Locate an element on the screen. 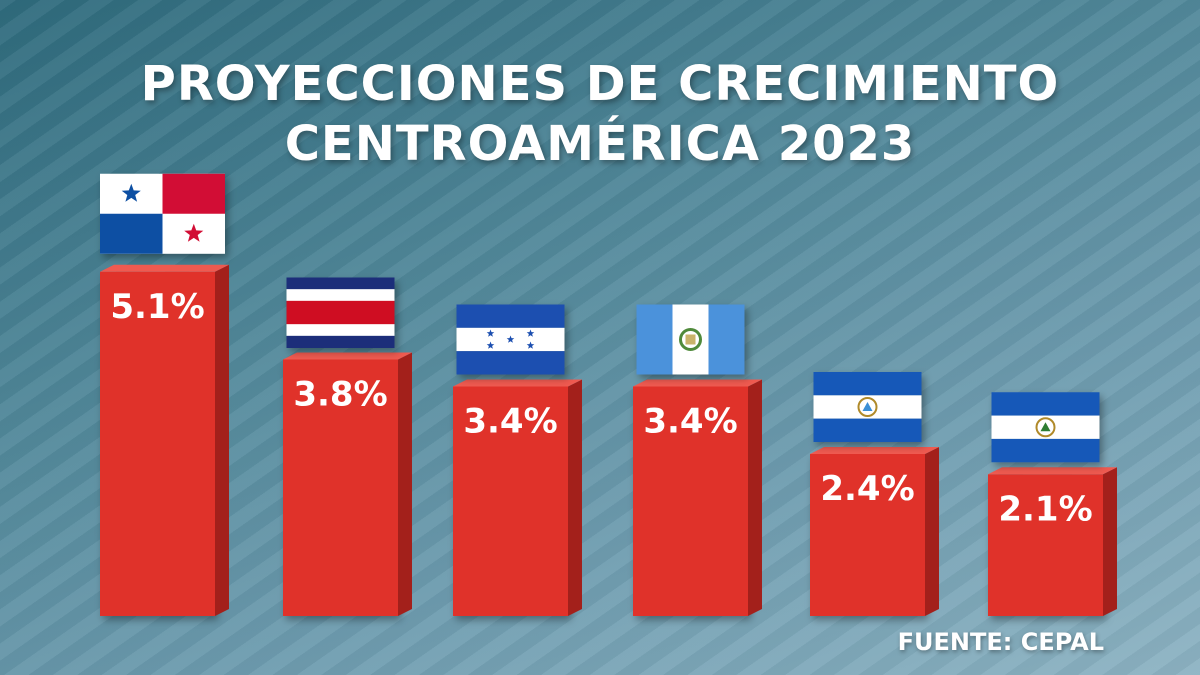 This screenshot has height=675, width=1200. chart-title-line2: CENTROAMÉRICA 2023 is located at coordinates (600, 144).